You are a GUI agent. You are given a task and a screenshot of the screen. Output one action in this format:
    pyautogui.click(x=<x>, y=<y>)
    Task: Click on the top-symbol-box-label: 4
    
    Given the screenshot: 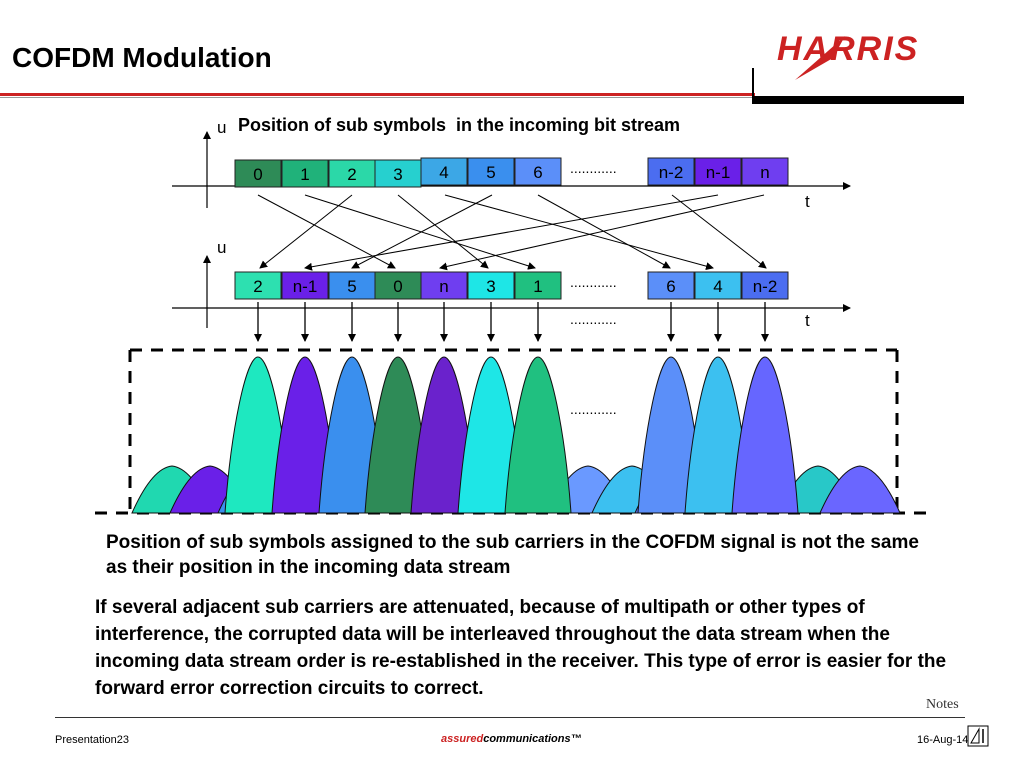 What is the action you would take?
    pyautogui.click(x=443, y=172)
    